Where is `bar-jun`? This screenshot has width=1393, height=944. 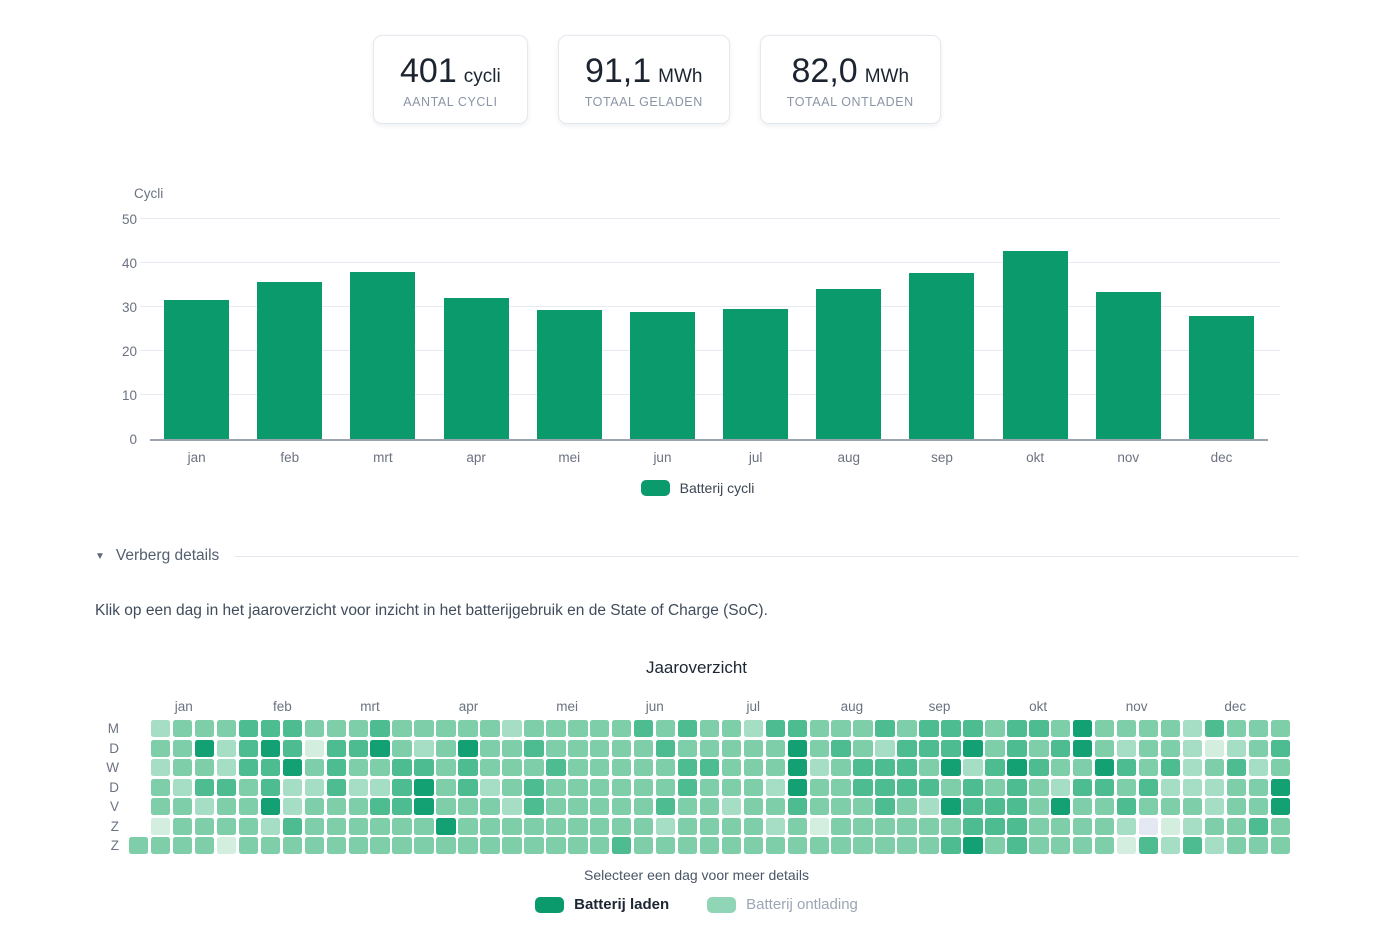 bar-jun is located at coordinates (662, 375).